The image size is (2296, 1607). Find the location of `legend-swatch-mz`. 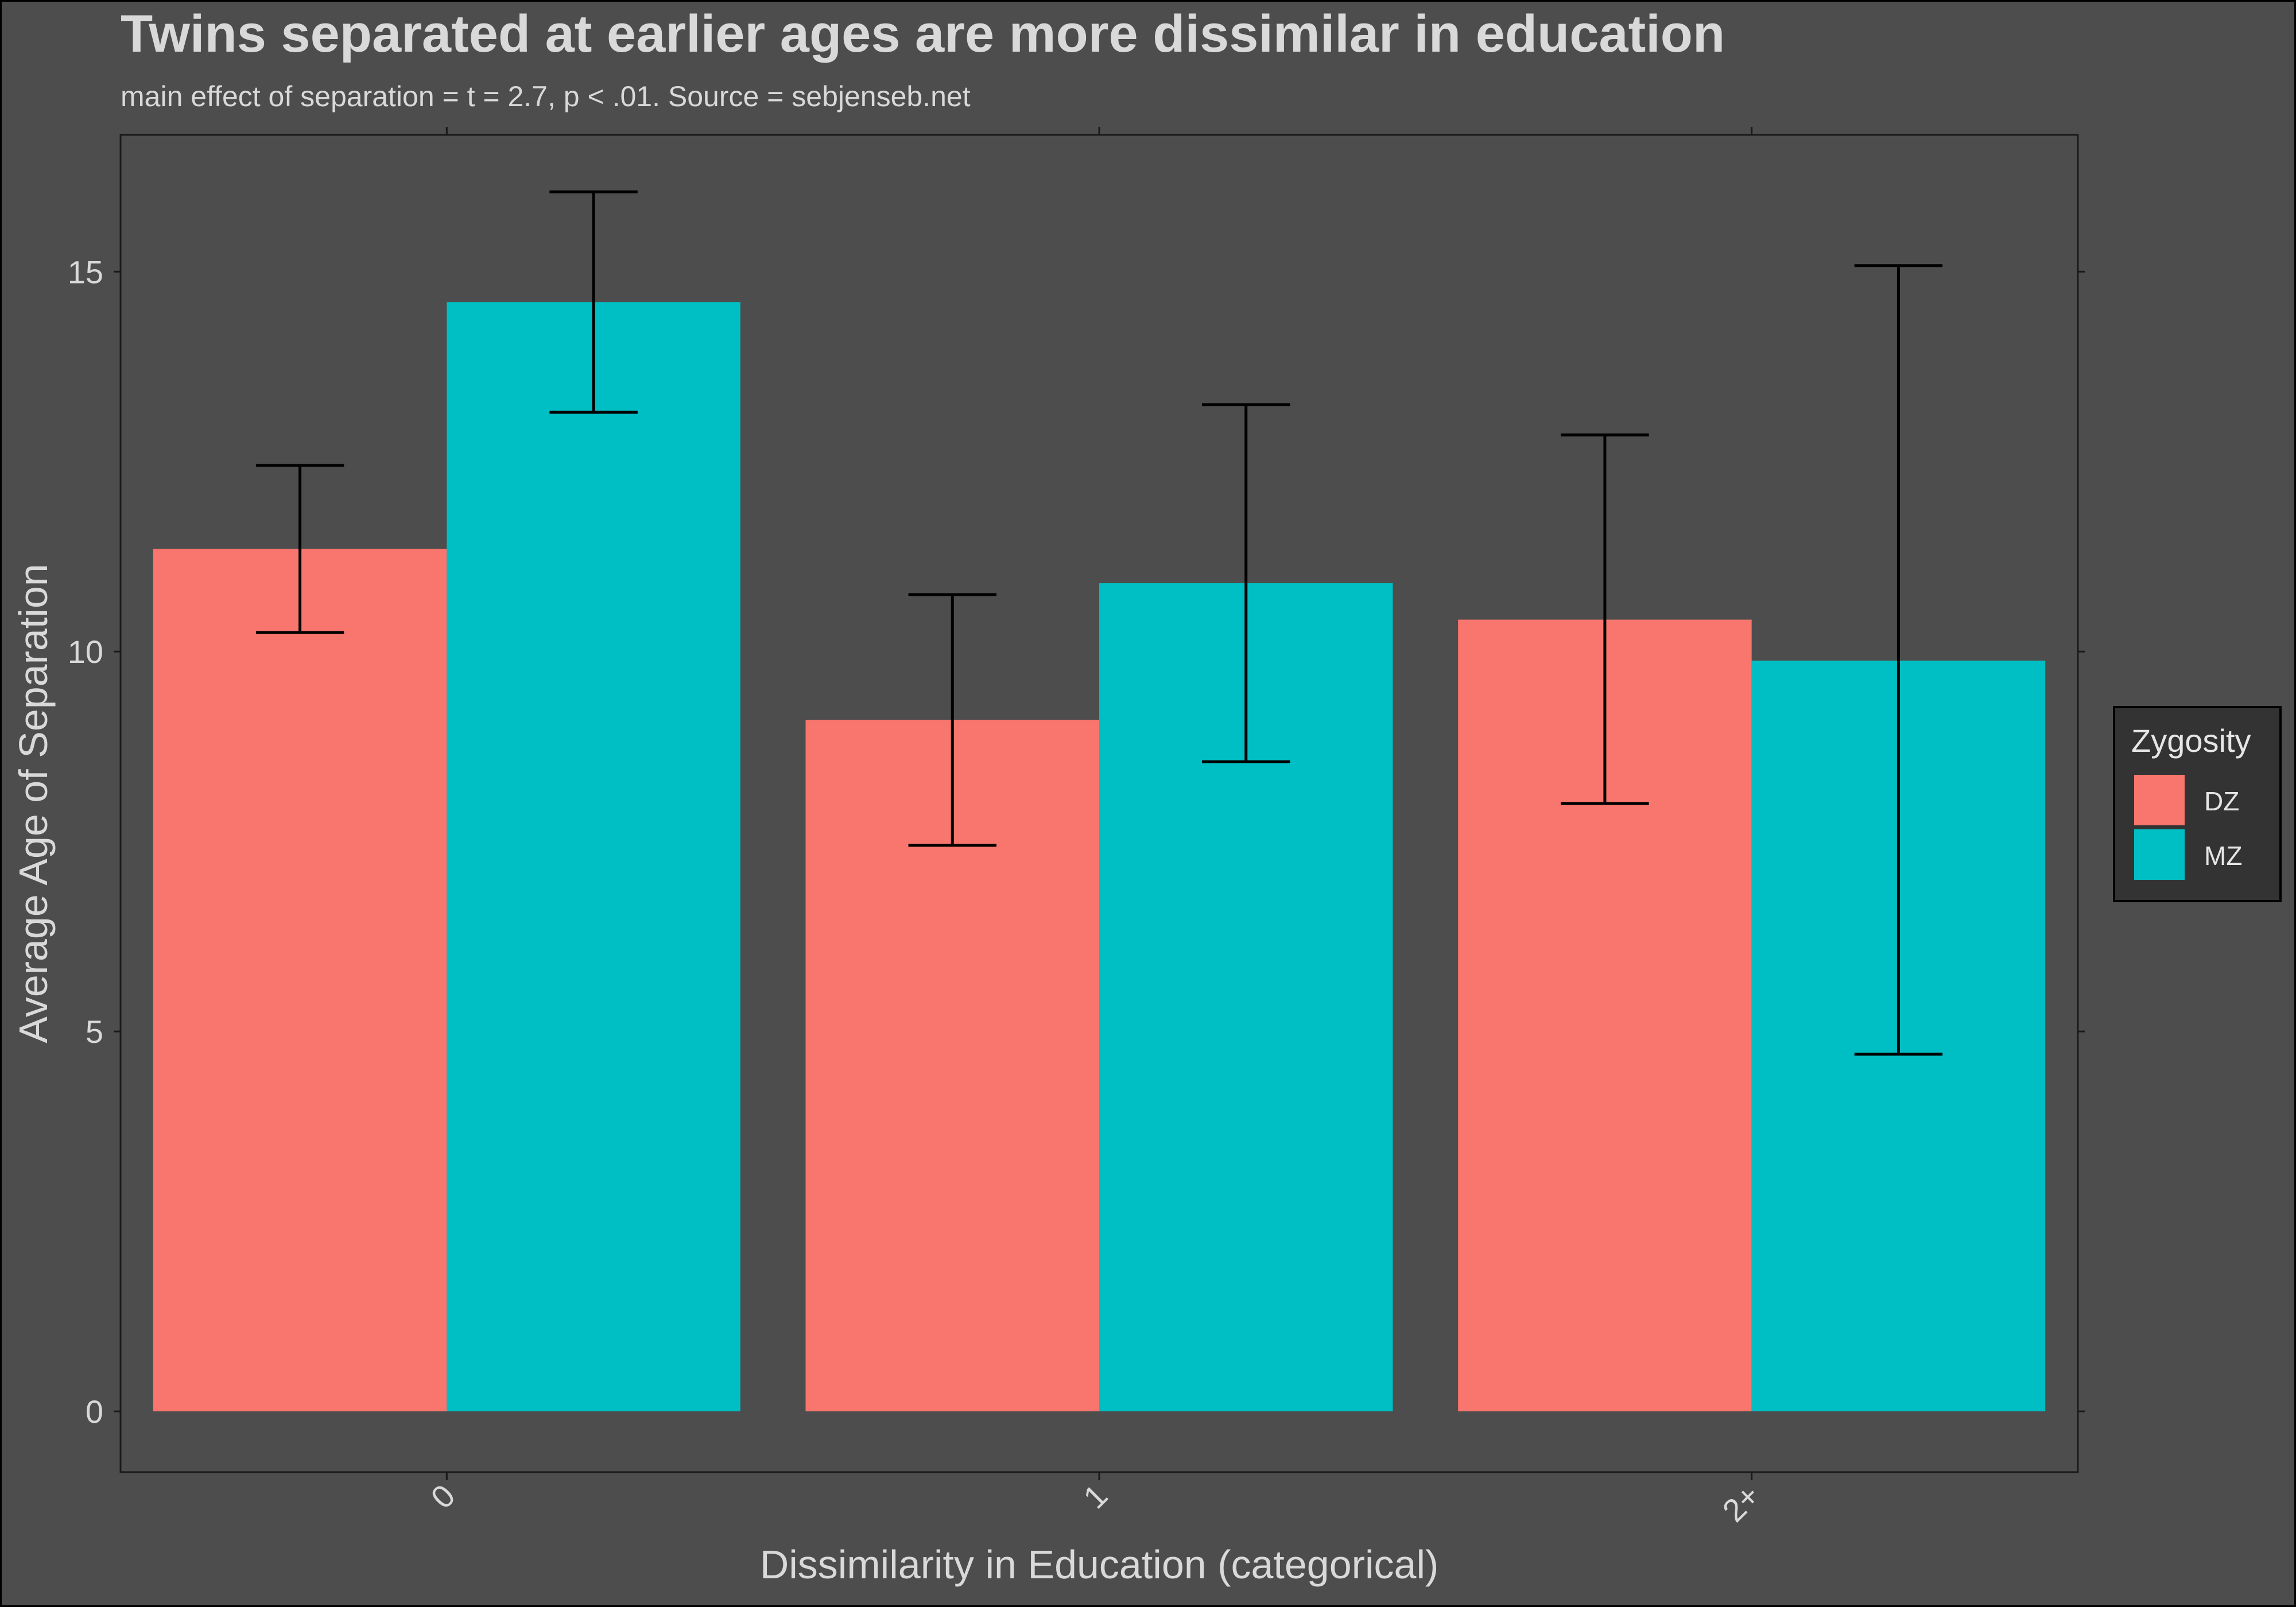

legend-swatch-mz is located at coordinates (2159, 854).